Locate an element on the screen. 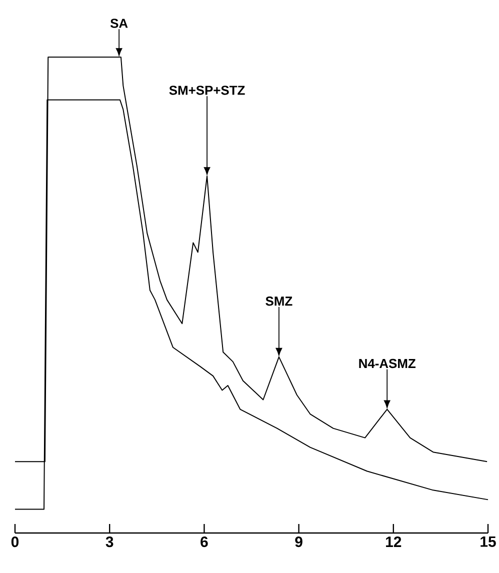  x-tick-label: 15 is located at coordinates (488, 541).